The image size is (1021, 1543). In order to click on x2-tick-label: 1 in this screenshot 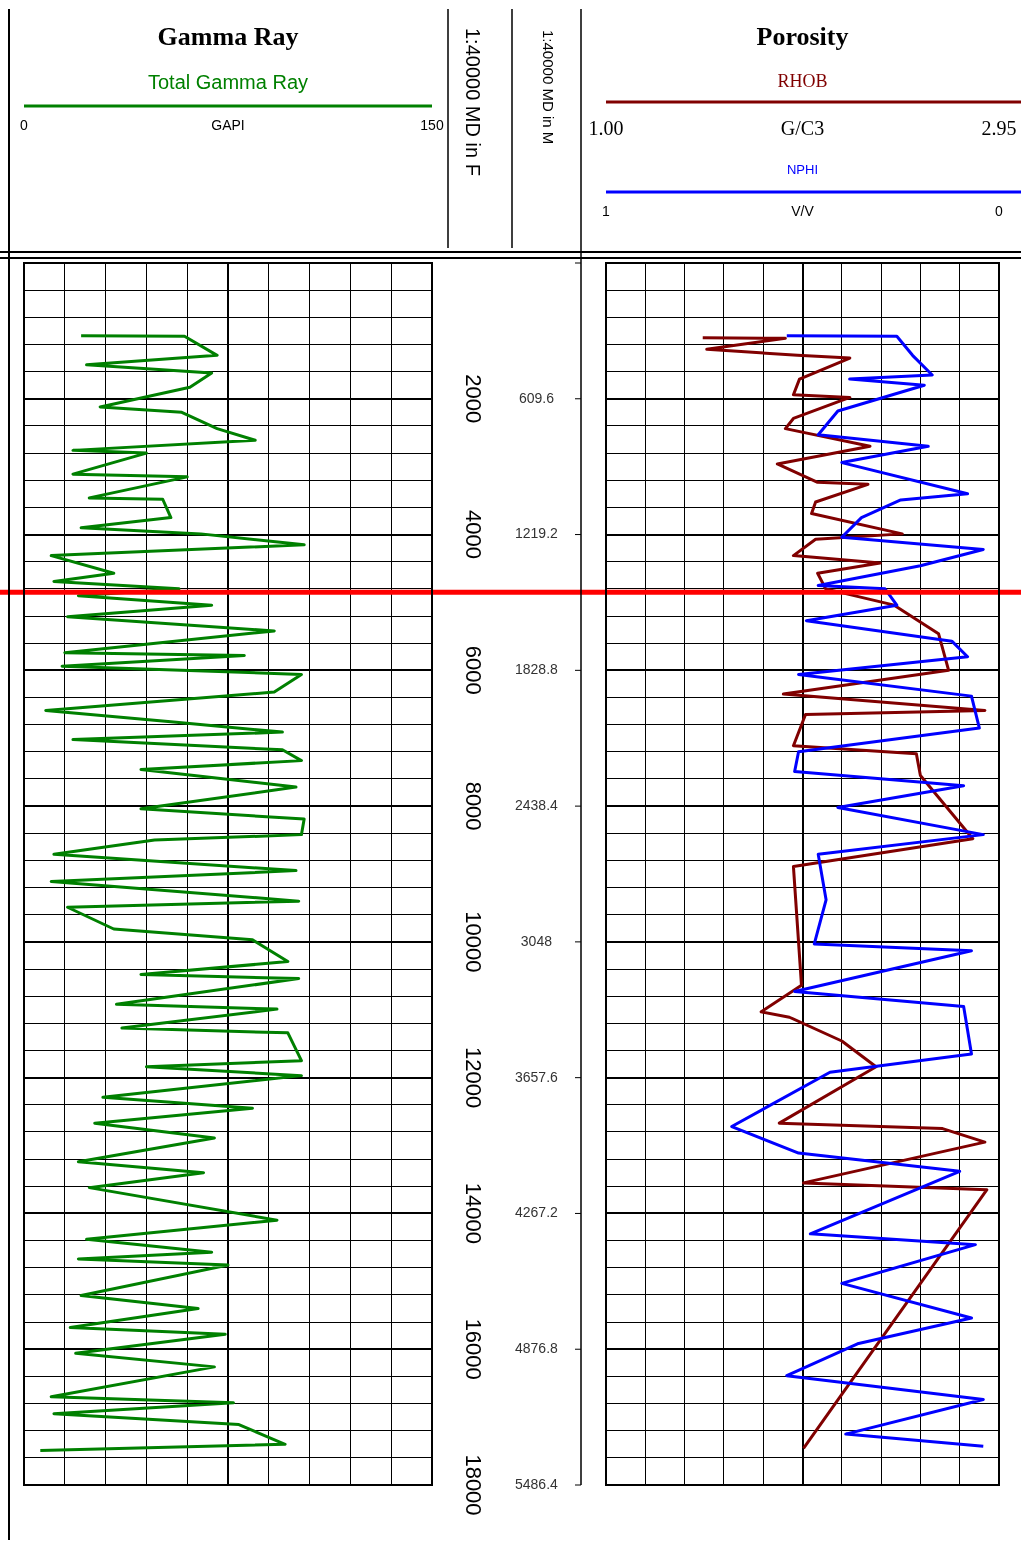, I will do `click(606, 210)`.